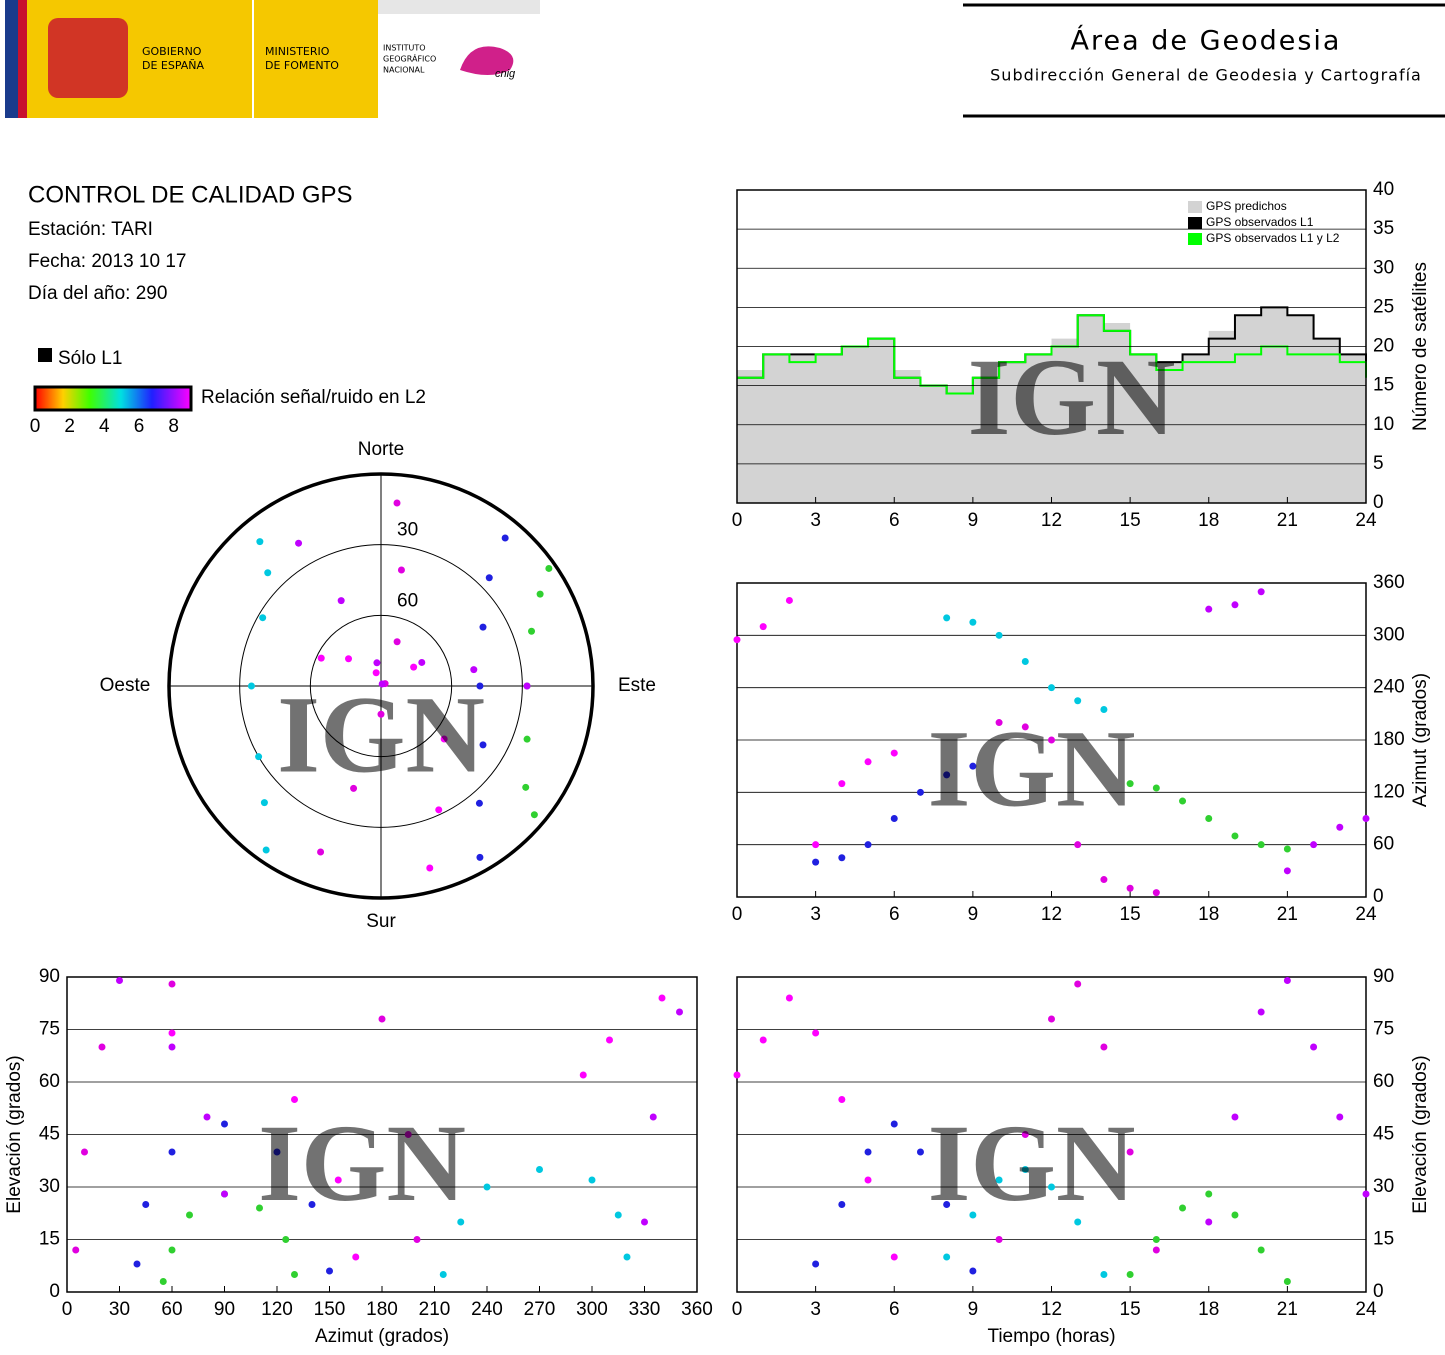 The width and height of the screenshot is (1445, 1355). I want to click on x-tick-label: 90, so click(224, 1309).